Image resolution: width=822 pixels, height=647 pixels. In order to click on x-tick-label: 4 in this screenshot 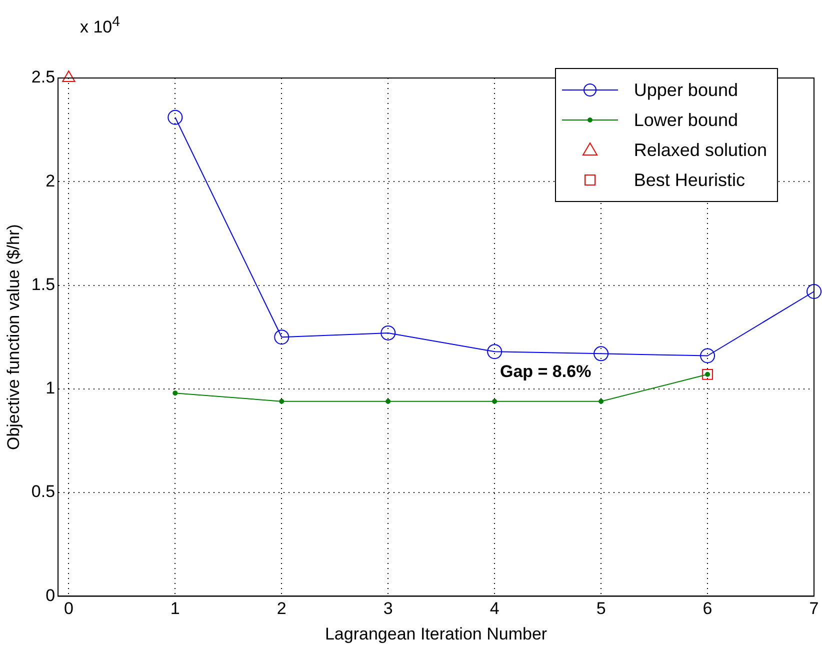, I will do `click(495, 608)`.